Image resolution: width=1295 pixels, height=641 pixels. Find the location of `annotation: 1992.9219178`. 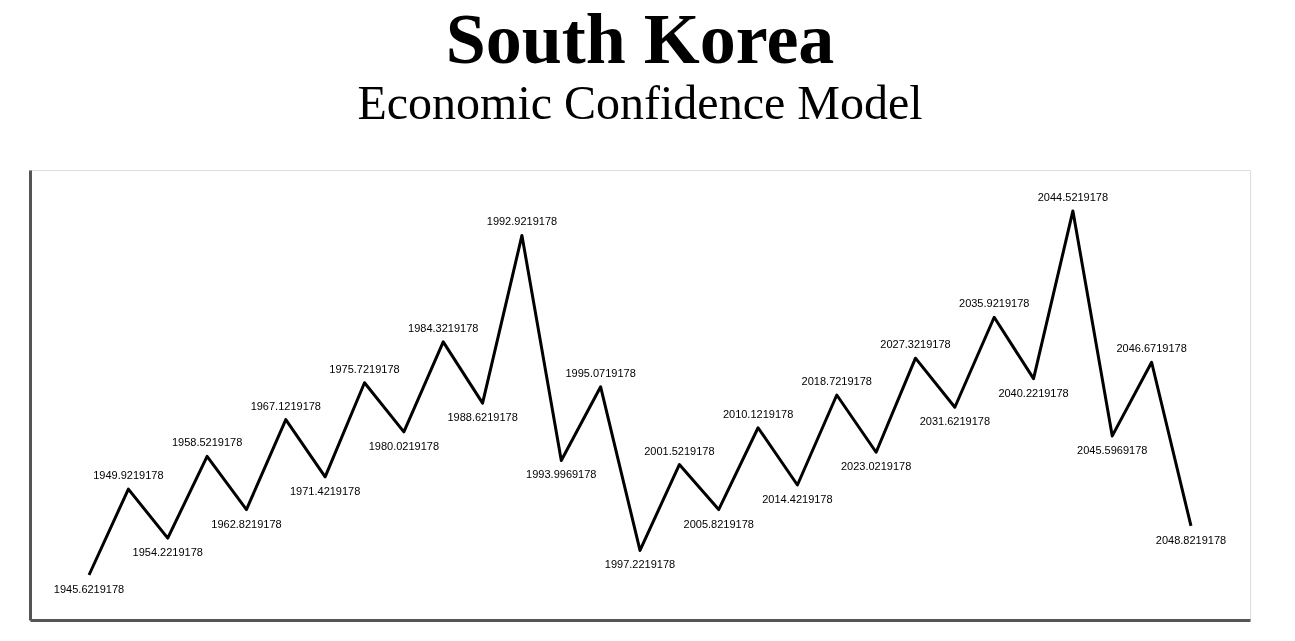

annotation: 1992.9219178 is located at coordinates (522, 221).